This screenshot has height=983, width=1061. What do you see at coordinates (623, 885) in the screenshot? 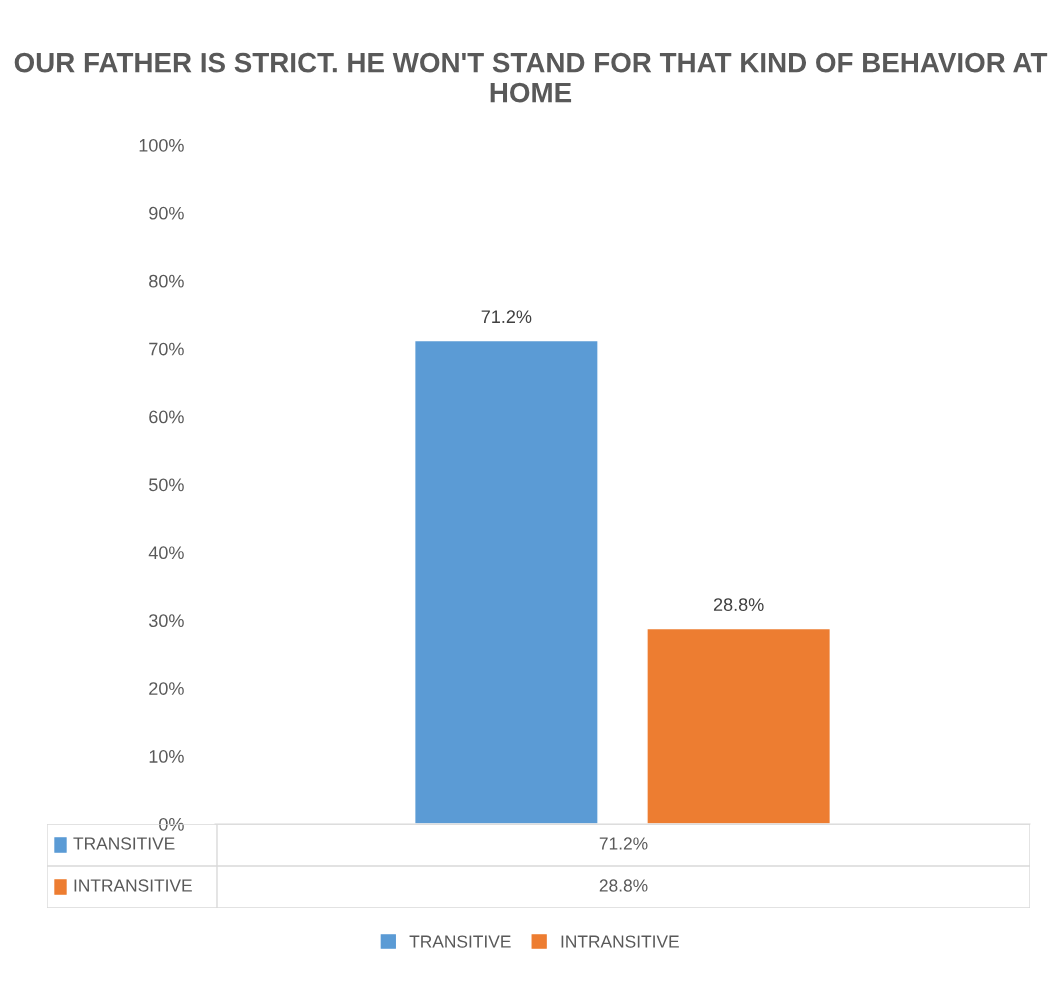
I see `text: 28.8%` at bounding box center [623, 885].